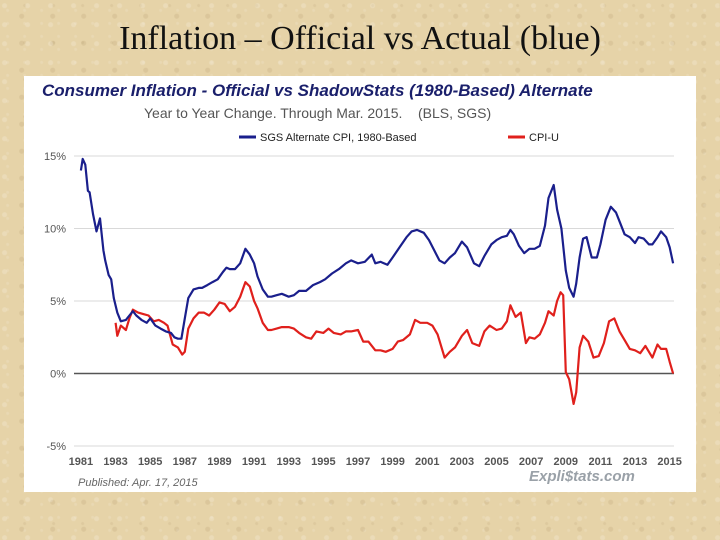 The height and width of the screenshot is (540, 720). I want to click on y-tick-label: 0%, so click(58, 375).